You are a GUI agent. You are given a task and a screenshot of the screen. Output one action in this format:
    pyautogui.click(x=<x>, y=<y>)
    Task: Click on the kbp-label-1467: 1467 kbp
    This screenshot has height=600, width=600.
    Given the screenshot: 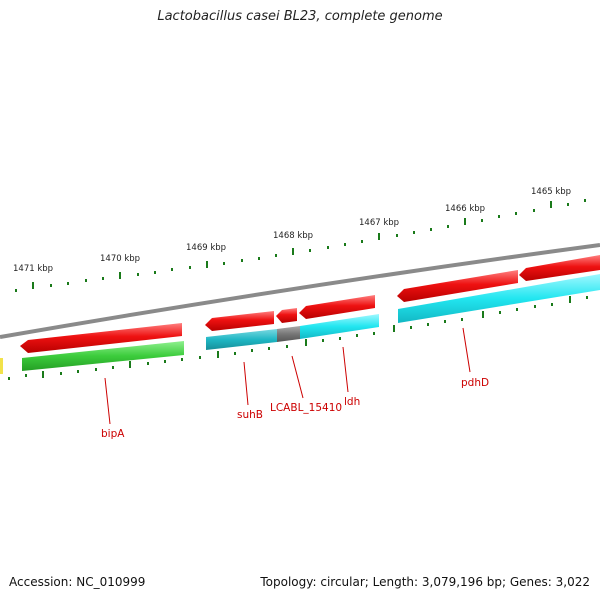 What is the action you would take?
    pyautogui.click(x=379, y=223)
    